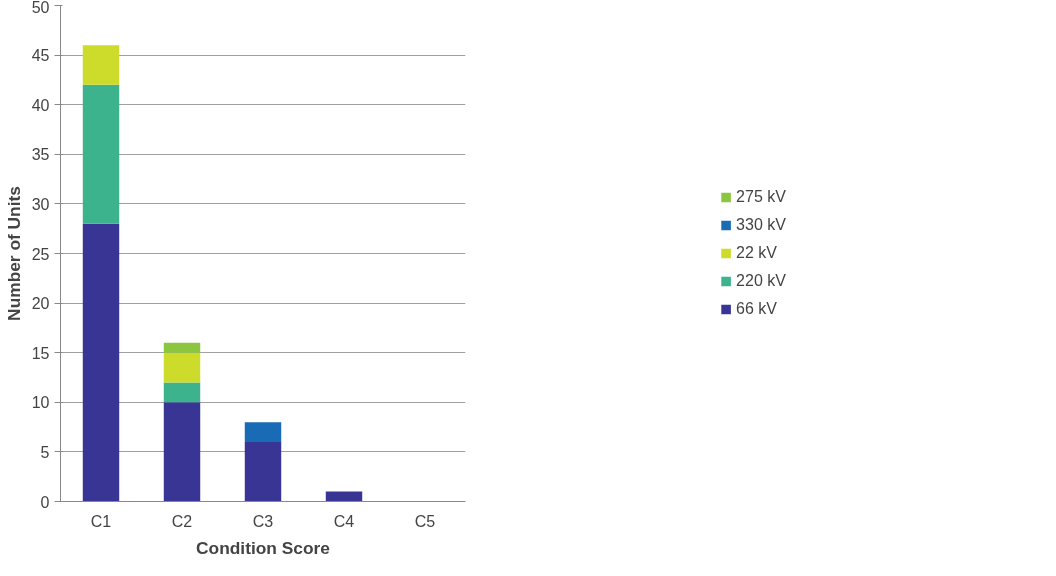 Image resolution: width=1056 pixels, height=576 pixels. Describe the element at coordinates (40, 353) in the screenshot. I see `y-tick-label: 15` at that location.